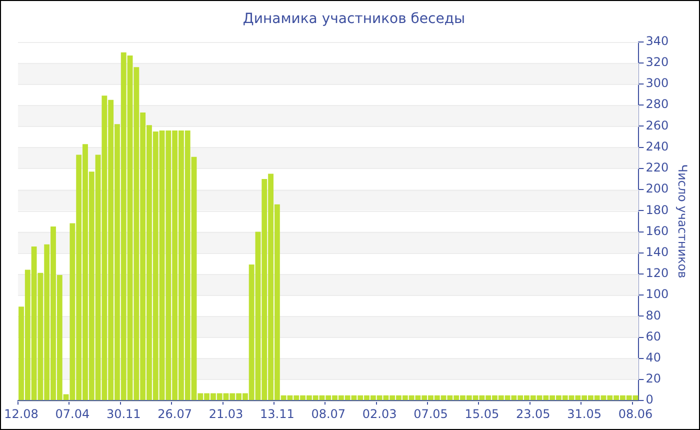  What do you see at coordinates (657, 62) in the screenshot?
I see `y-tick-label: 320` at bounding box center [657, 62].